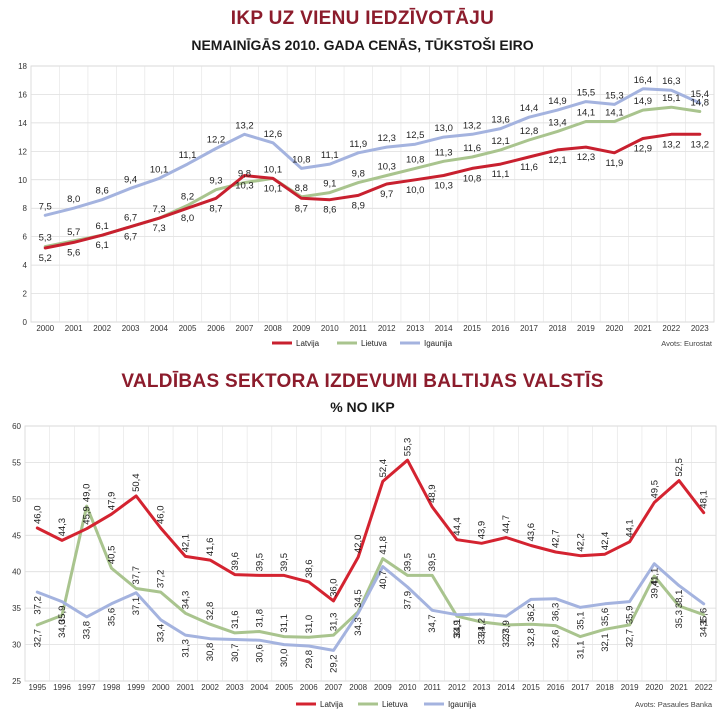 The width and height of the screenshot is (725, 718). I want to click on data-label-lietuva: 12,8, so click(529, 131).